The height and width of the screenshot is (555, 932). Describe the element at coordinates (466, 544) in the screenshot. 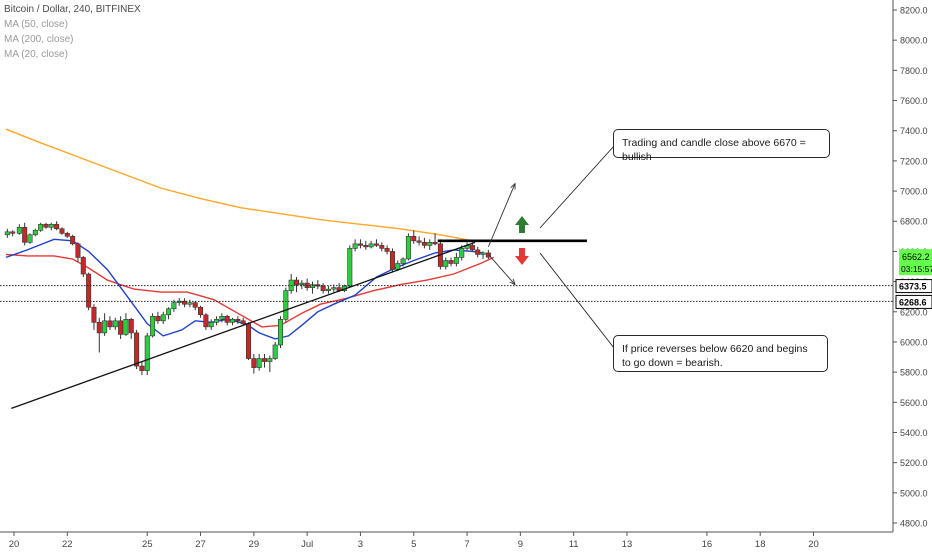

I see `x-tick-label: 7` at that location.